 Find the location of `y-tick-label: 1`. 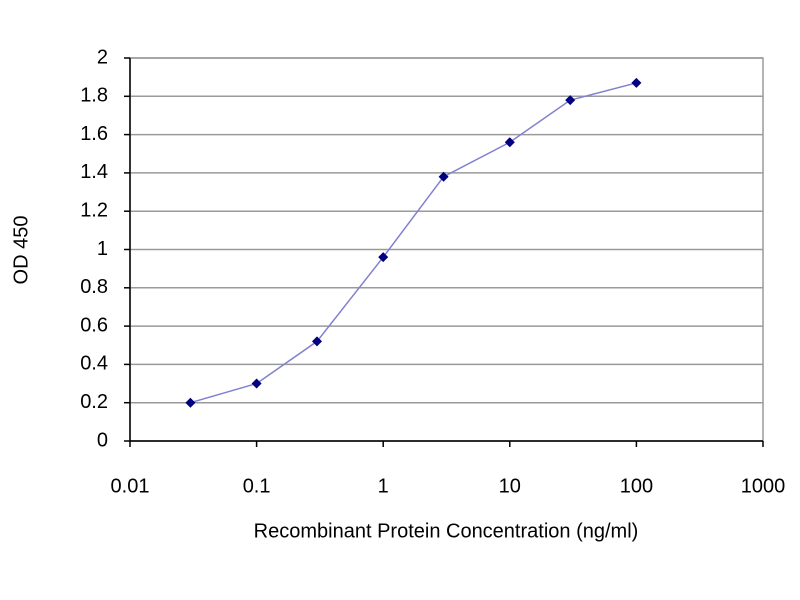

y-tick-label: 1 is located at coordinates (102, 249).